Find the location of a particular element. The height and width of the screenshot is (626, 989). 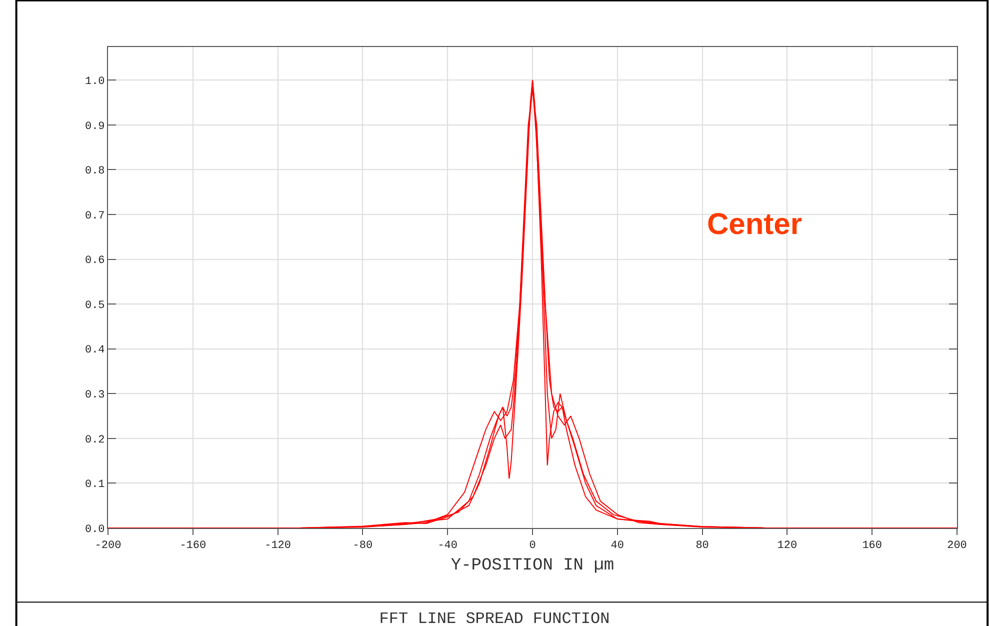

x-tick-label: 80 is located at coordinates (702, 546).